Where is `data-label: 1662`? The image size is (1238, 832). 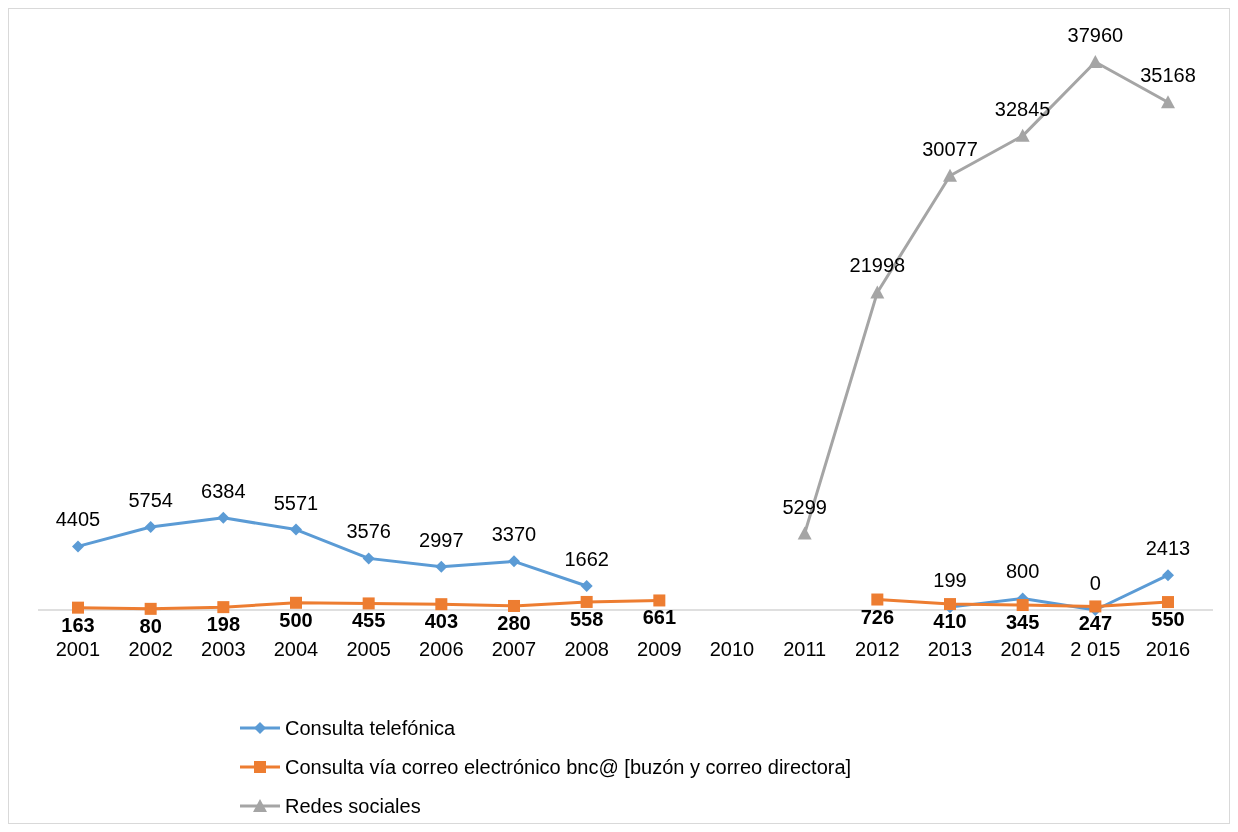 data-label: 1662 is located at coordinates (586, 559).